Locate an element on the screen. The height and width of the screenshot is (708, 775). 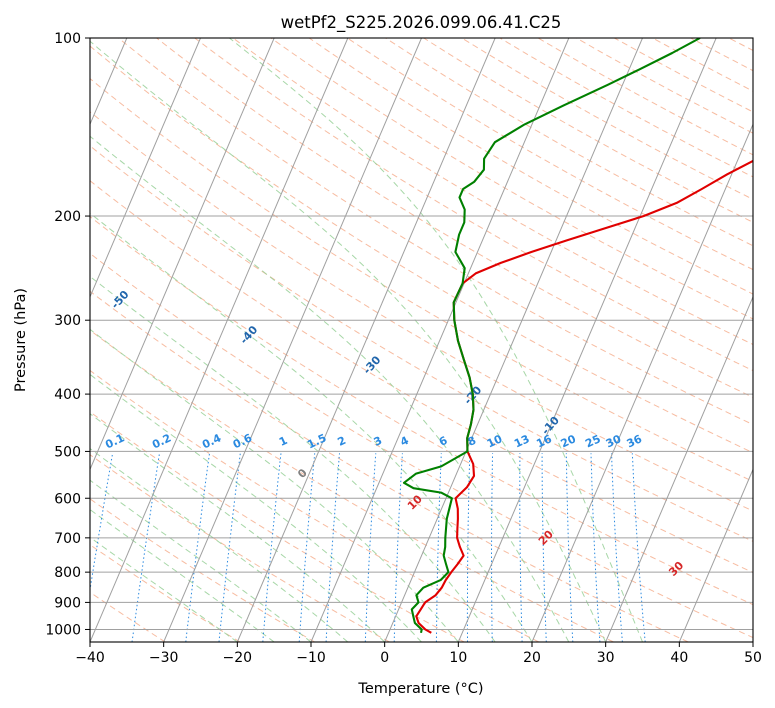
mixing-ratio-label: 16 is located at coordinates (544, 441).